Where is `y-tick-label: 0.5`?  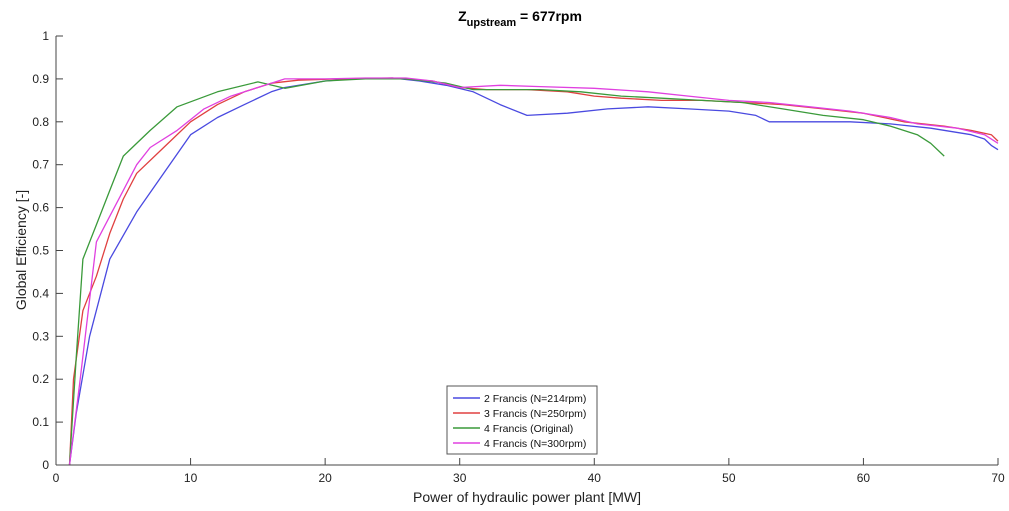
y-tick-label: 0.5 is located at coordinates (40, 251).